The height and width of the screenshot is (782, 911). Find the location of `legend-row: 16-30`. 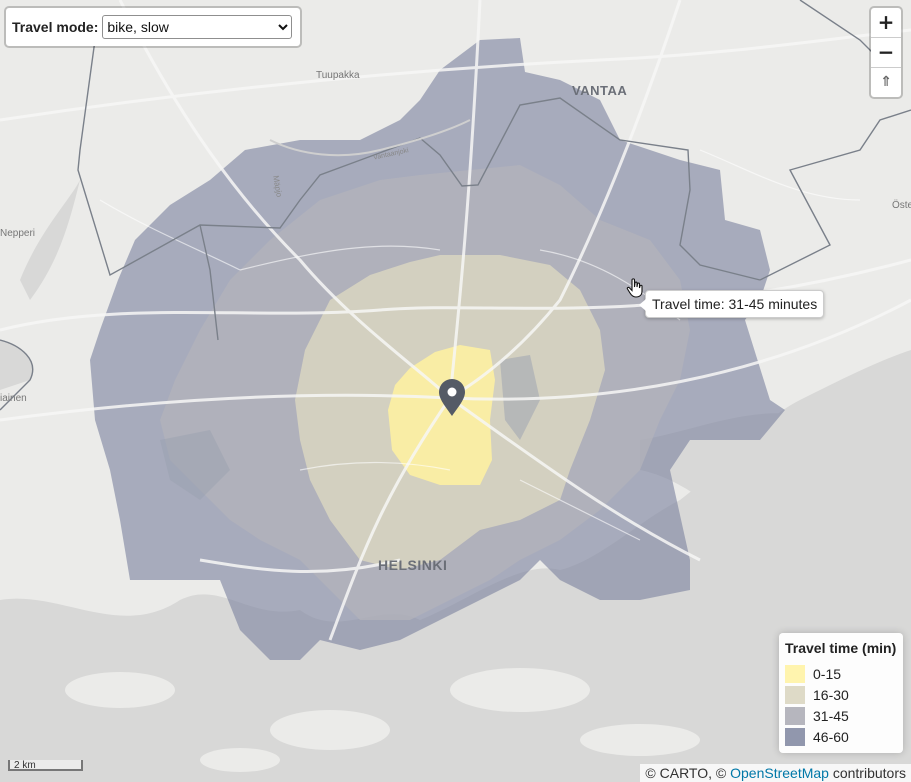

legend-row: 16-30 is located at coordinates (841, 694).